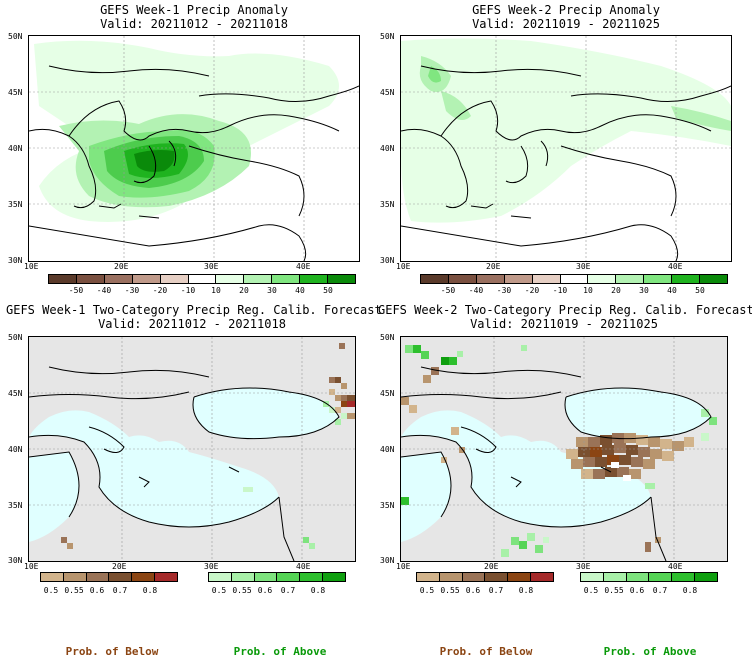 The image size is (752, 662). Describe the element at coordinates (15, 148) in the screenshot. I see `panel1-lat-40: 40N` at that location.